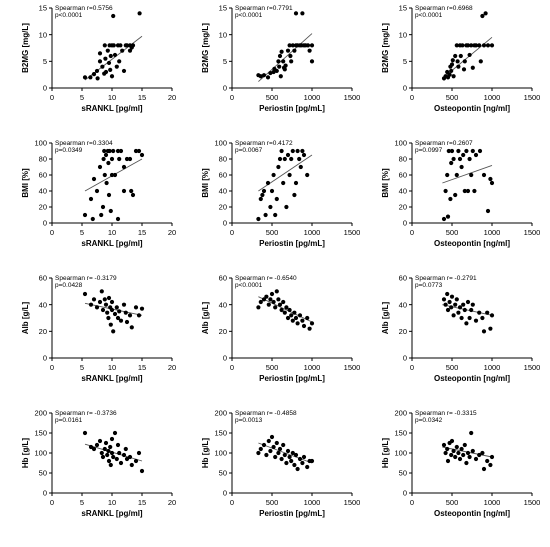  Describe the element at coordinates (43, 159) in the screenshot. I see `y-tick-label: 80` at that location.